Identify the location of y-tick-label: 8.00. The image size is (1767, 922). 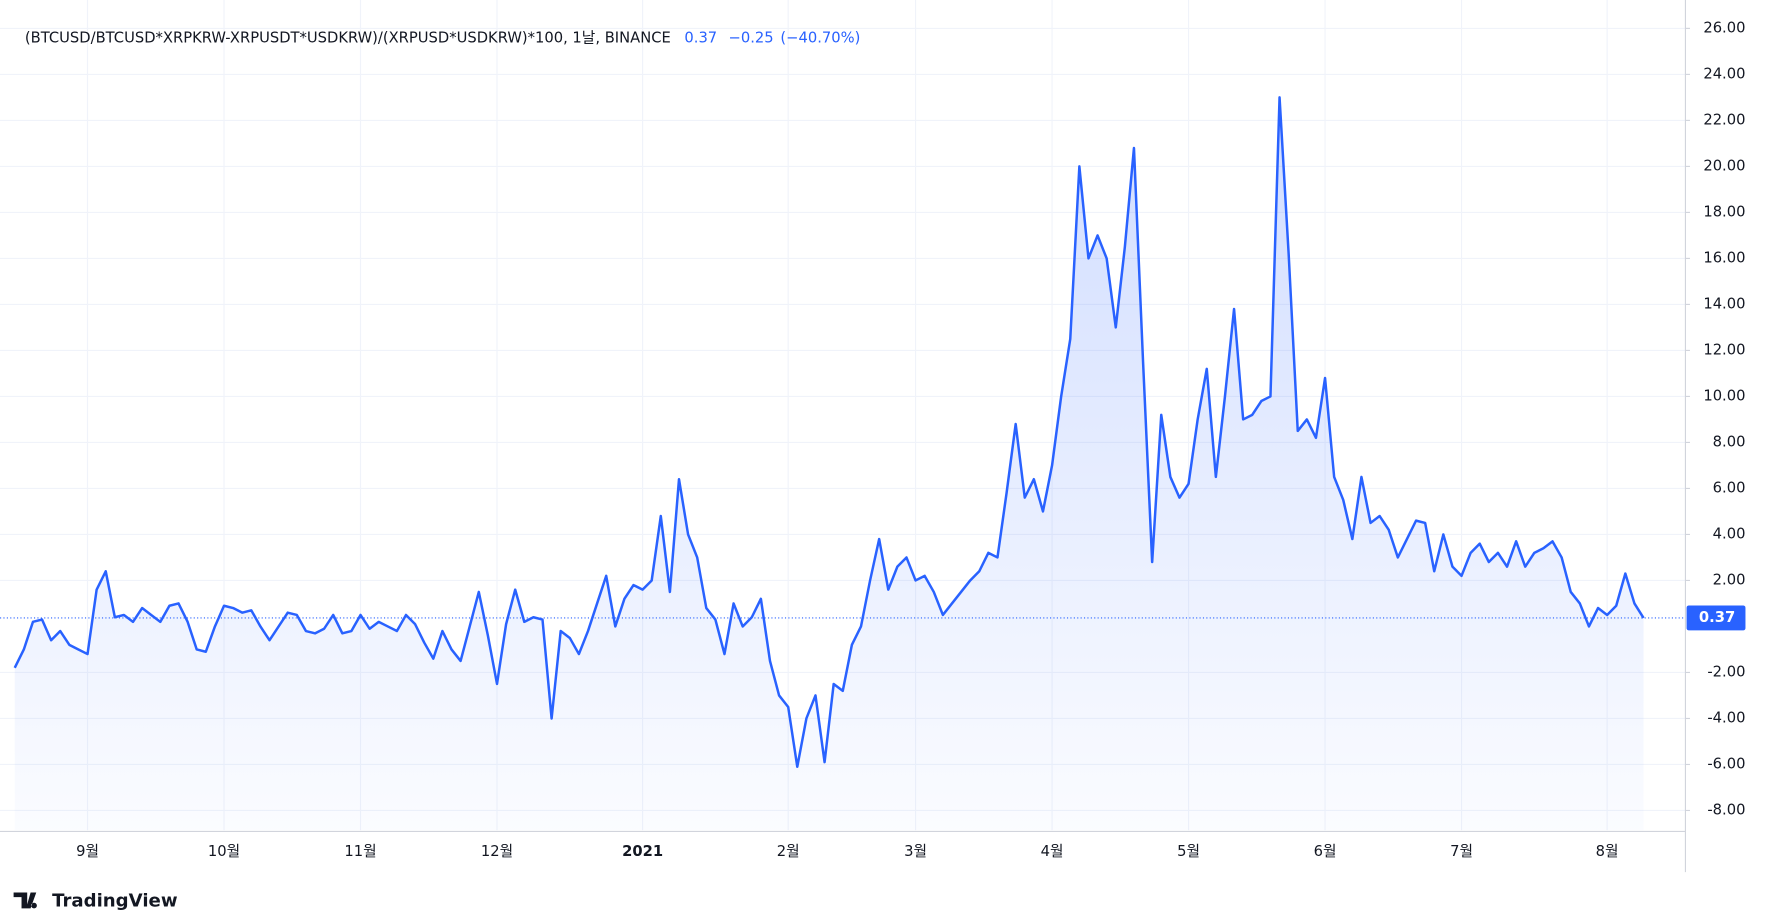
(1729, 441).